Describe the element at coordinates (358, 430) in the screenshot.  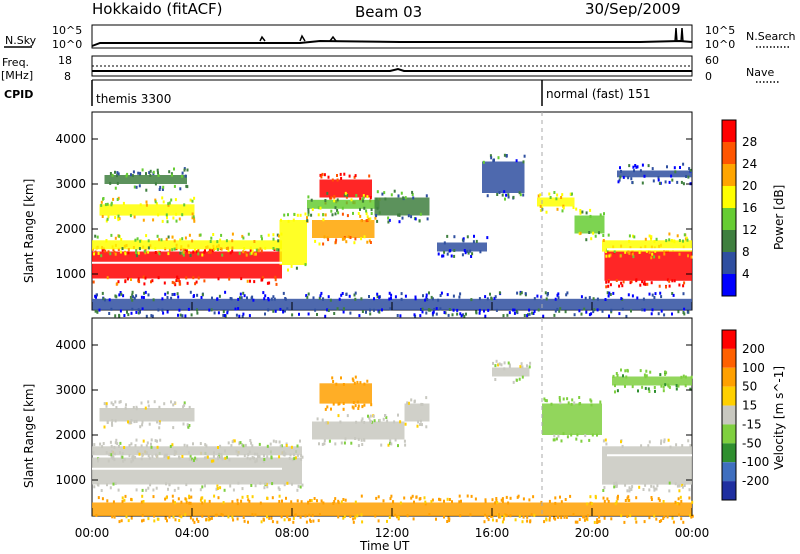
I see `heatmap-region` at that location.